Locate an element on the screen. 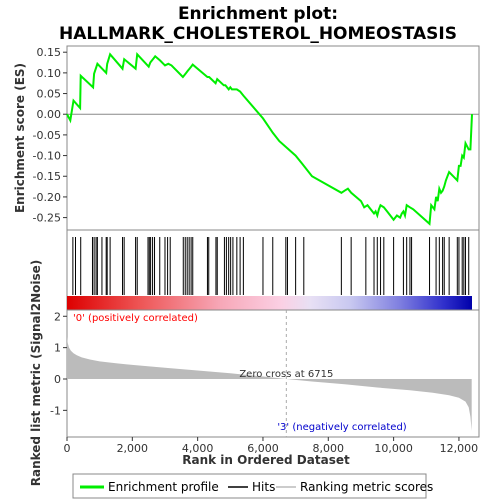 The height and width of the screenshot is (500, 500). legend-hits-label: Hits is located at coordinates (263, 487).